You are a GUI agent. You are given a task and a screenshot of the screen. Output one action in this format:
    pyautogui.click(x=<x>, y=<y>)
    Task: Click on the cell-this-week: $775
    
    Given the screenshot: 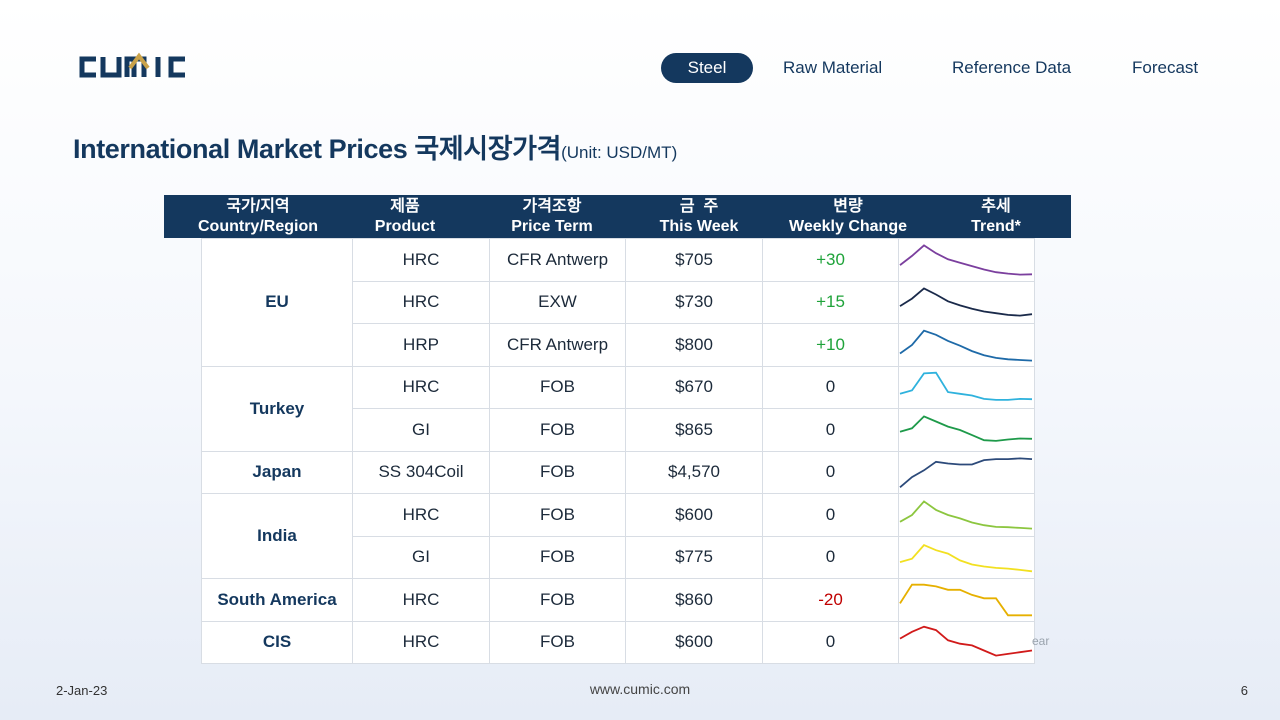 What is the action you would take?
    pyautogui.click(x=694, y=557)
    